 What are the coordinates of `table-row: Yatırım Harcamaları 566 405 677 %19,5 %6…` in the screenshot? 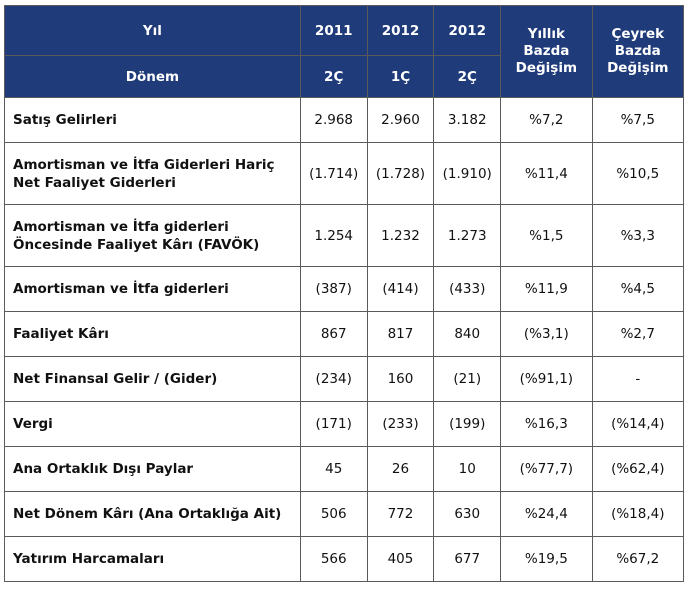 It's located at (344, 559).